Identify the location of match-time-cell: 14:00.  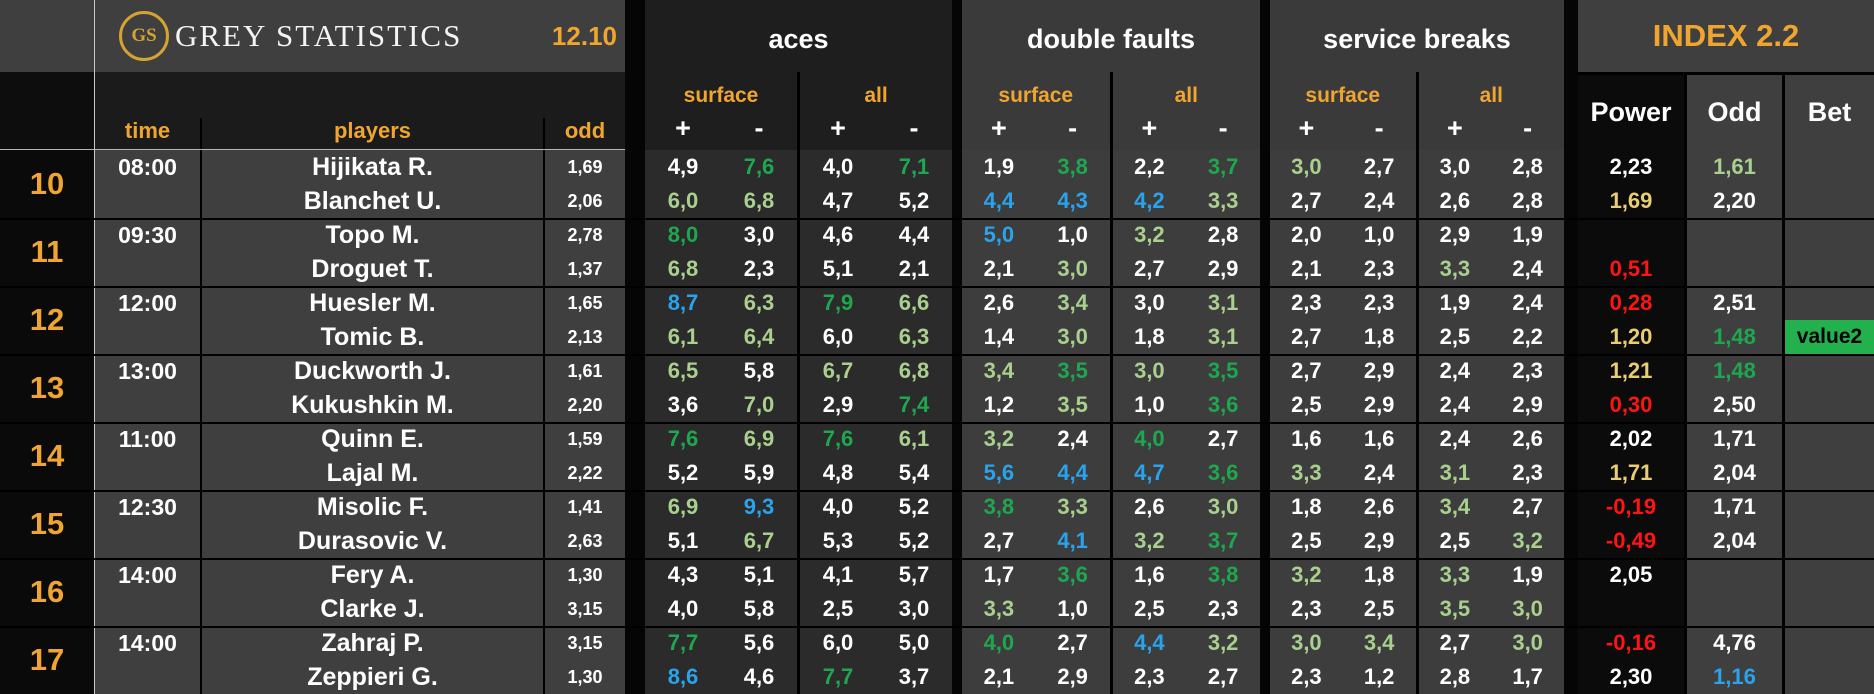
(147, 592).